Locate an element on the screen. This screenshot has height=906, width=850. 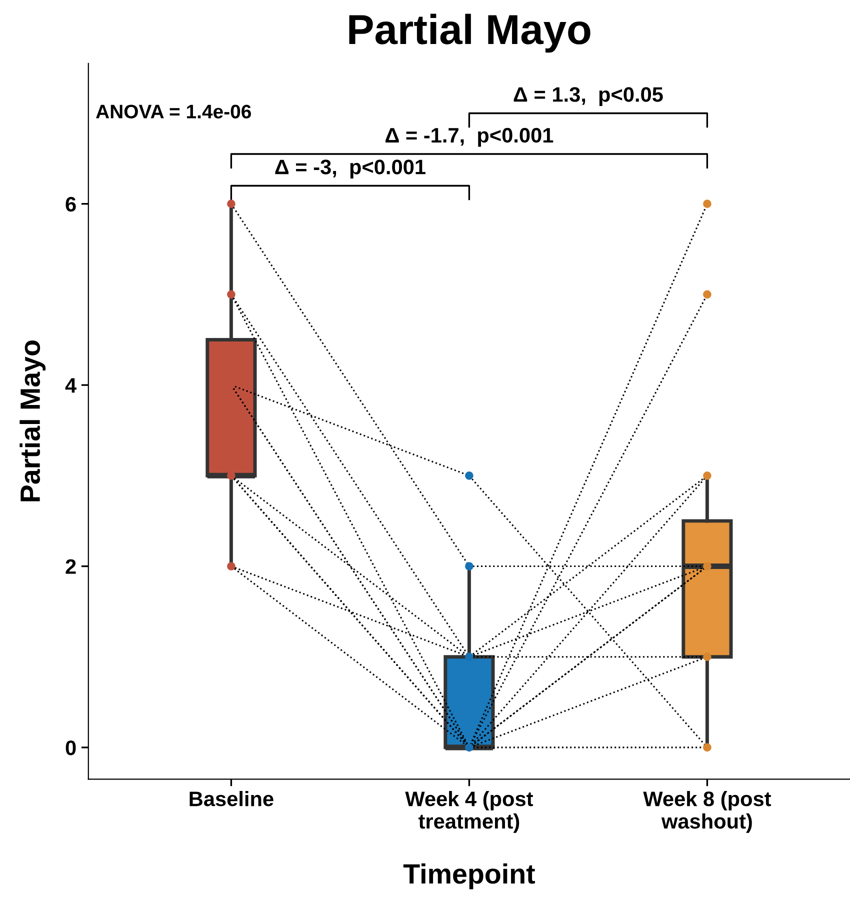
x-axis-title: Timepoint is located at coordinates (469, 876).